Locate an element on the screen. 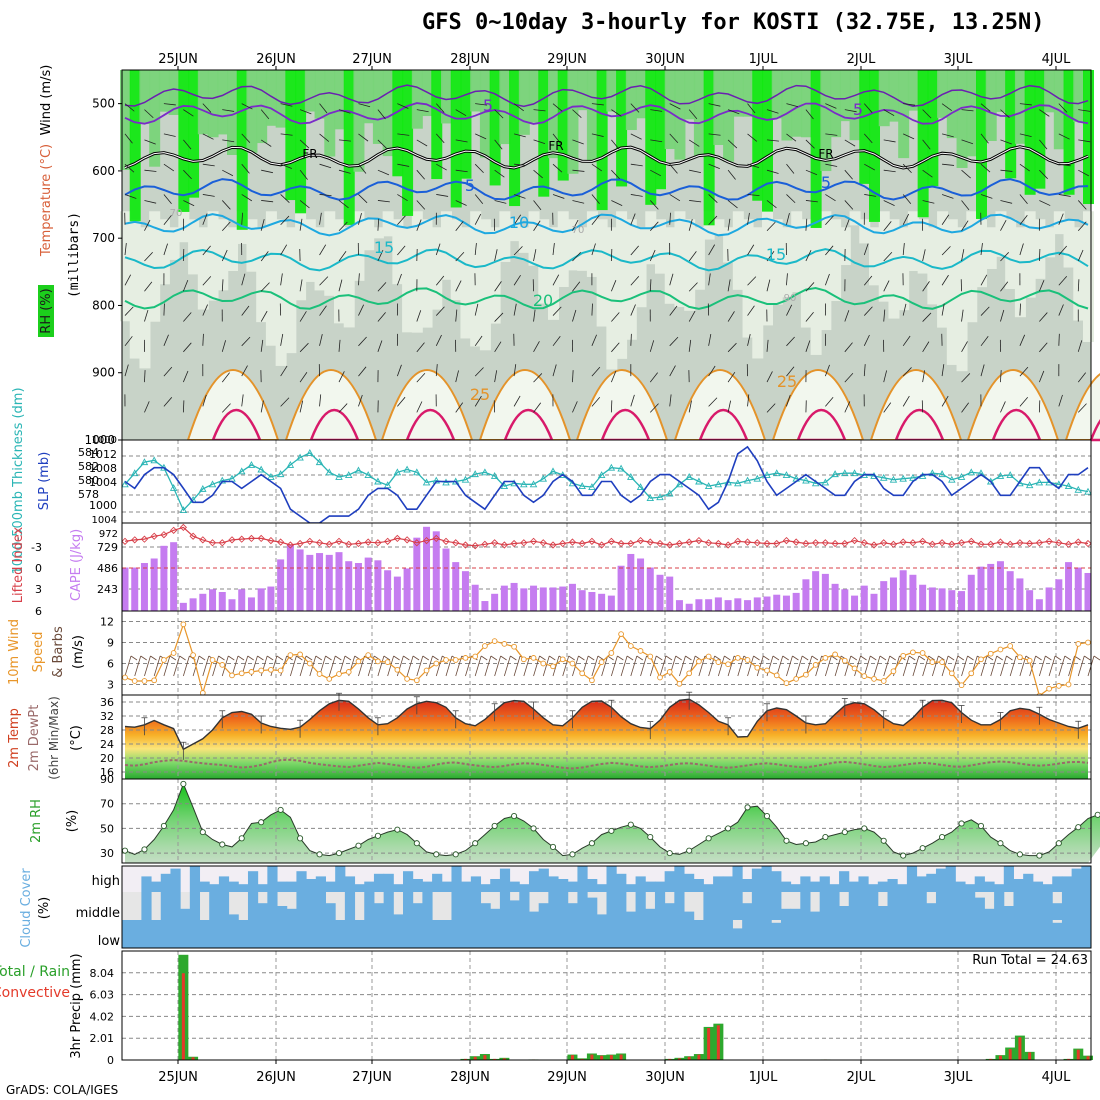  panel-bg is located at coordinates (606, 653).